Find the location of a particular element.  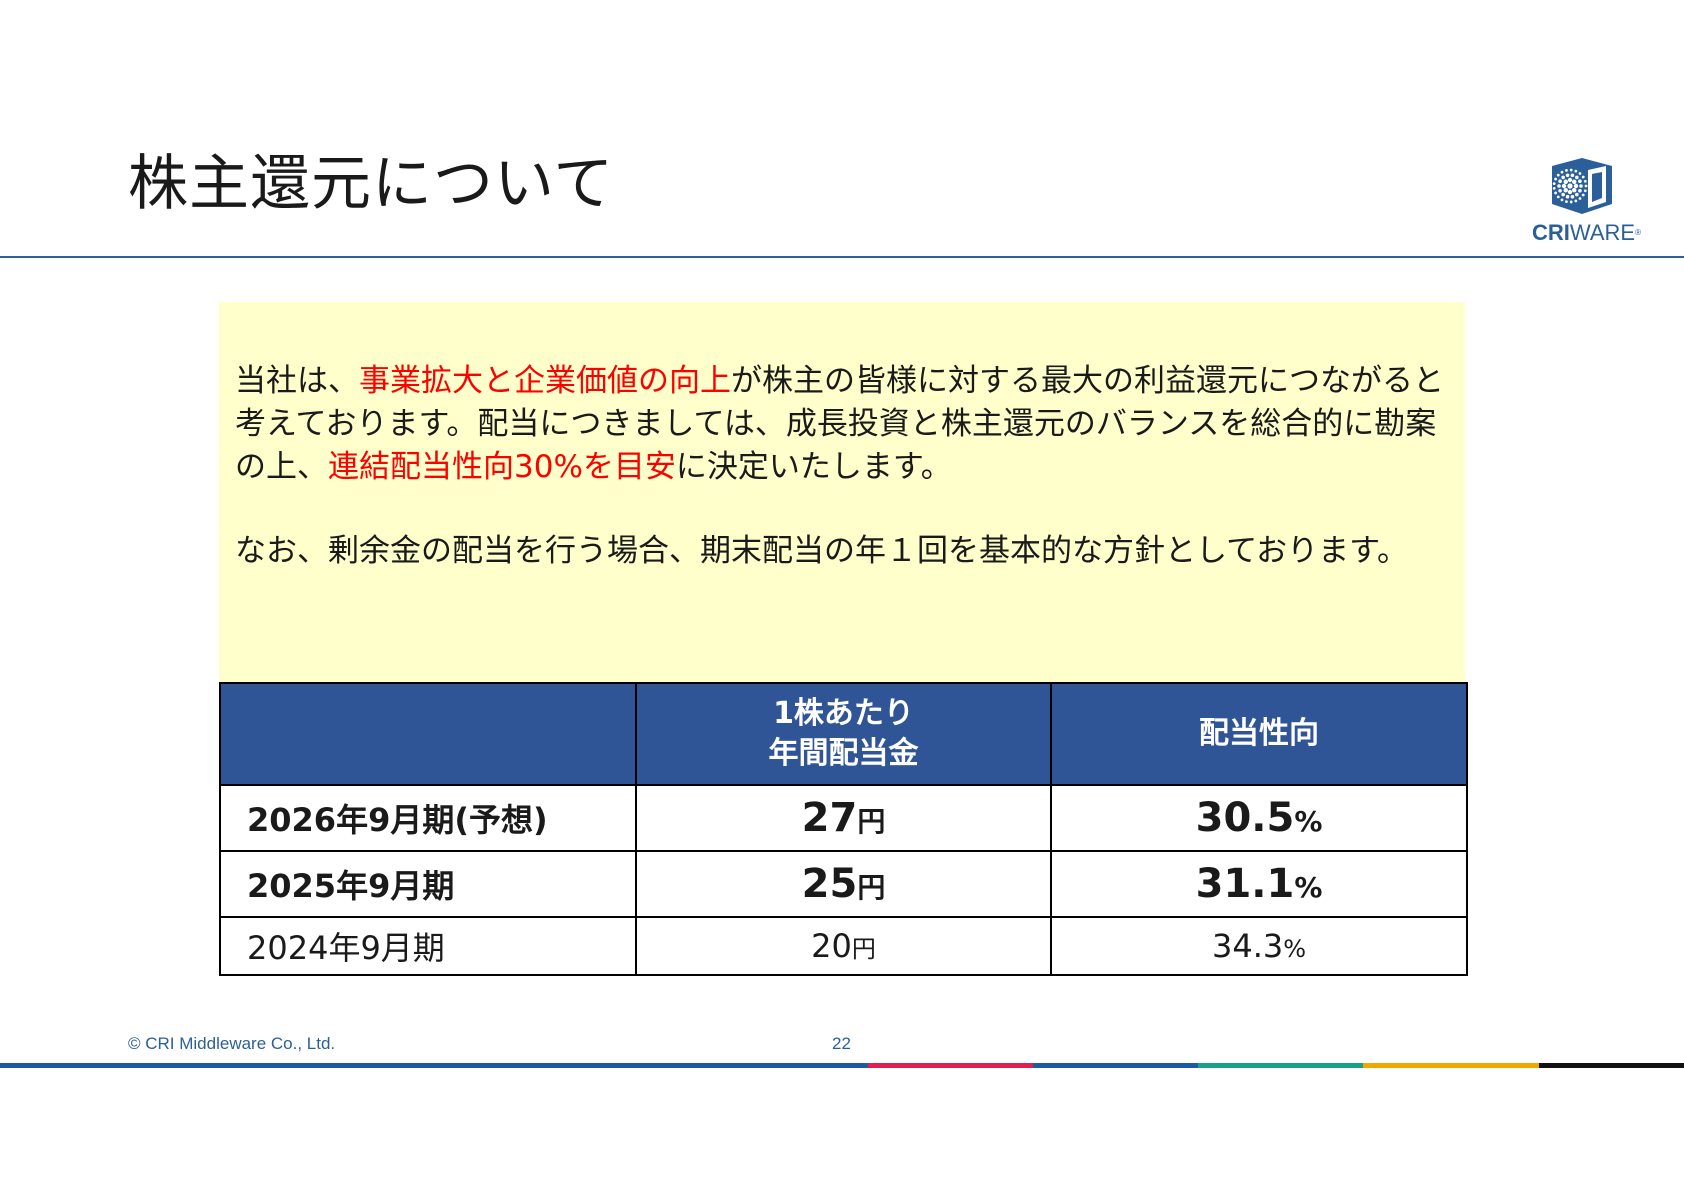

table-row: 2026年9月期(予想) 27円 30.5% is located at coordinates (843, 818).